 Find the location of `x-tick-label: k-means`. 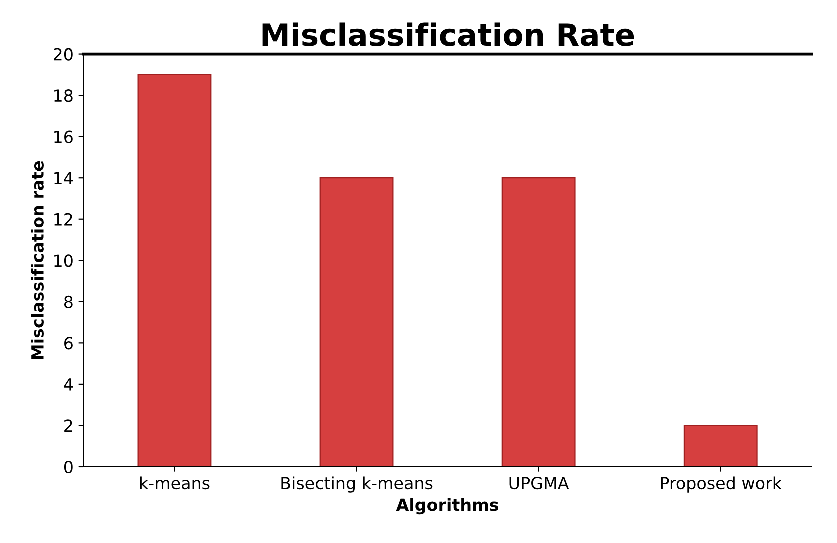

x-tick-label: k-means is located at coordinates (175, 483).